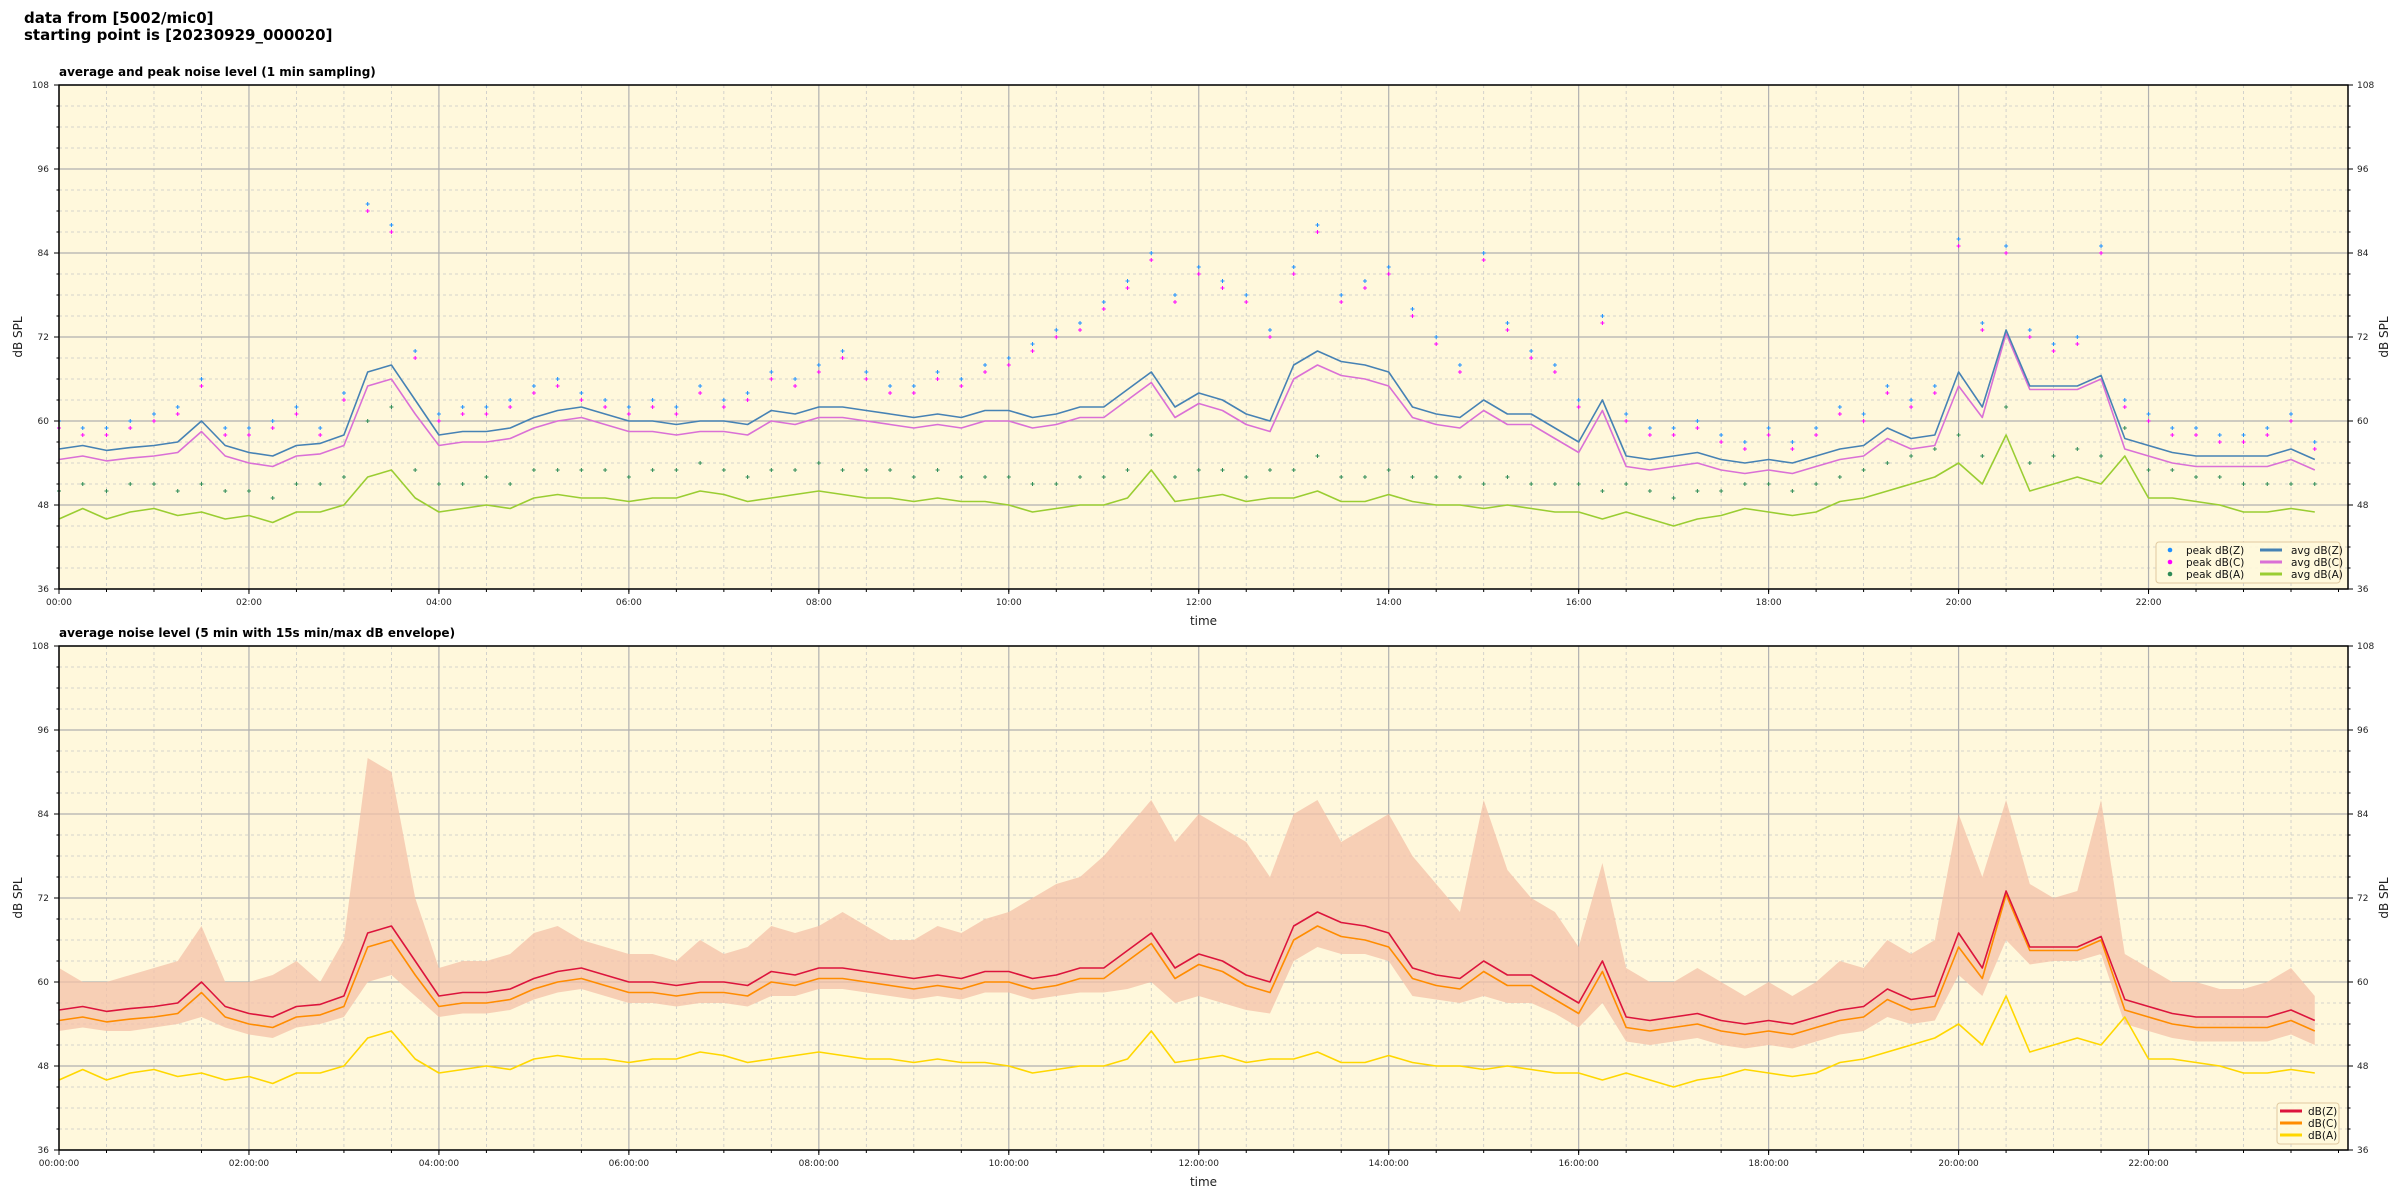 The image size is (2400, 1200). Describe the element at coordinates (59, 603) in the screenshot. I see `x-tick-label: 00:00` at that location.